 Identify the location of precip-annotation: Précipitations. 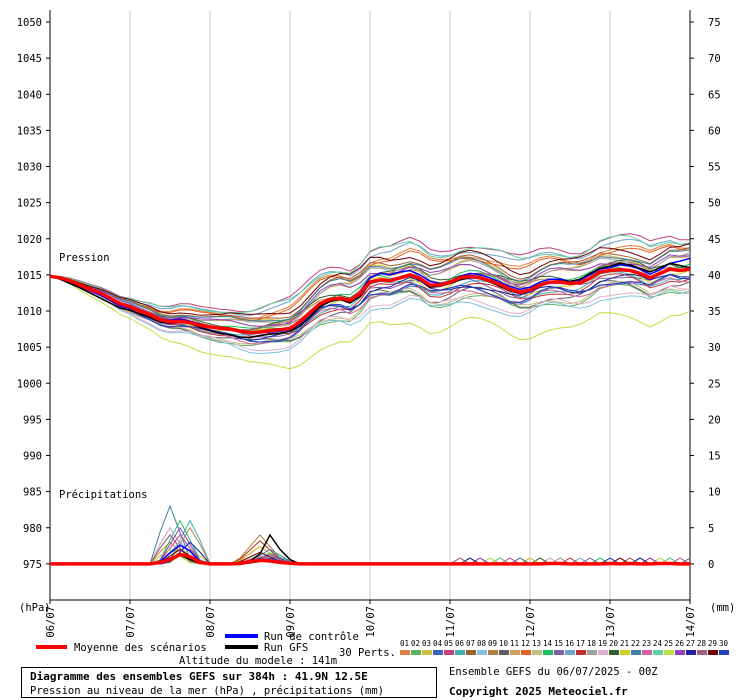
(103, 495).